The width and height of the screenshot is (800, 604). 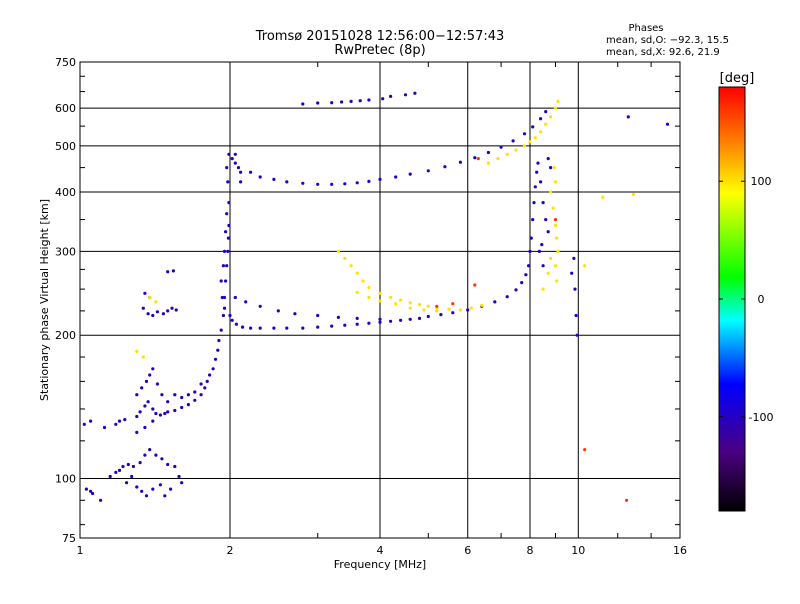 I want to click on x-tick-label: 6, so click(x=467, y=550).